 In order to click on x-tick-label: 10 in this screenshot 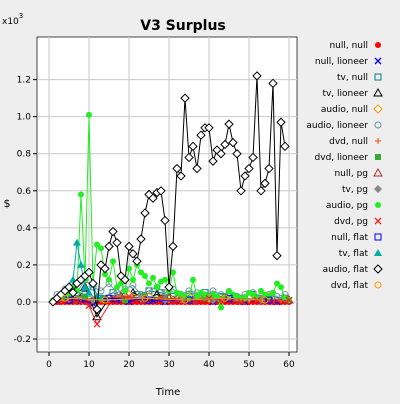, I will do `click(89, 365)`.